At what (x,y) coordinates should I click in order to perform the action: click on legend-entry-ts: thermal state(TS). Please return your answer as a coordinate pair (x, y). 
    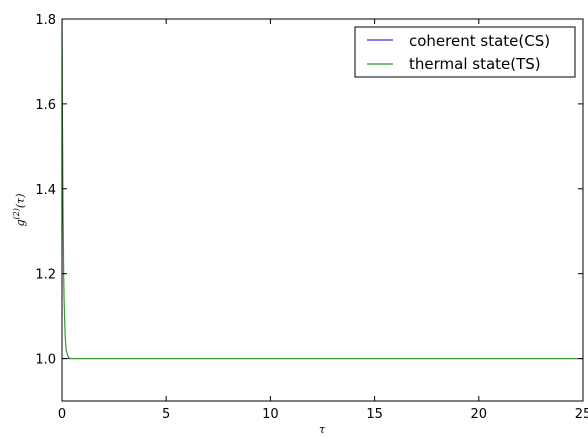
    Looking at the image, I should click on (475, 64).